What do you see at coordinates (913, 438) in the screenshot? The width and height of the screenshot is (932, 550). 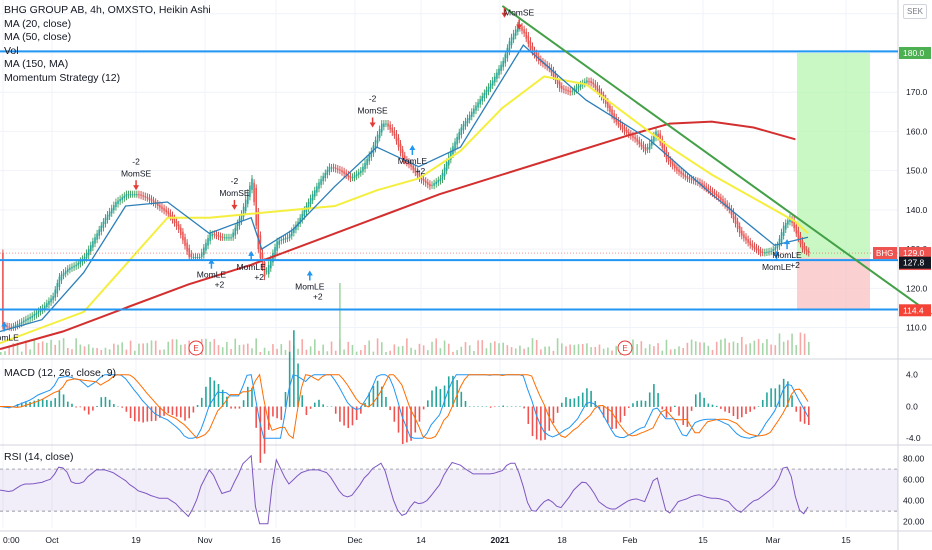 I see `macd-tick-label: -4.0` at bounding box center [913, 438].